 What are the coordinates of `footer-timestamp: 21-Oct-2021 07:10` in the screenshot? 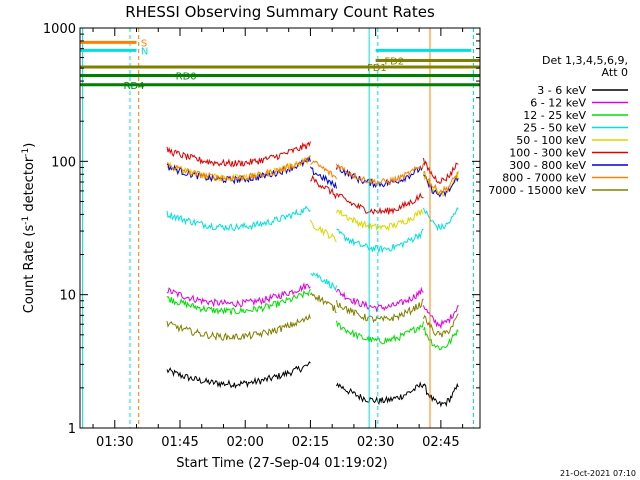 It's located at (598, 473).